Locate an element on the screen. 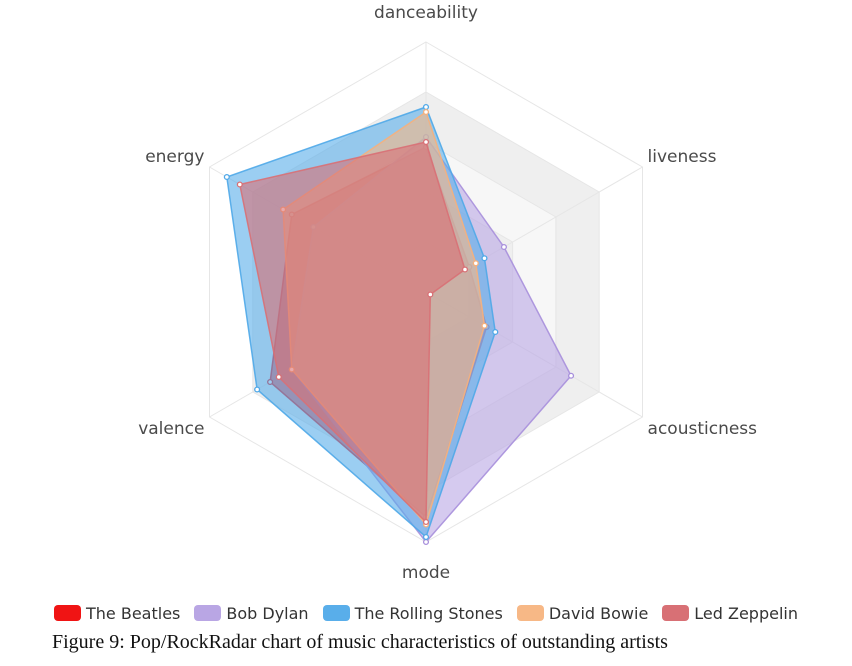 This screenshot has height=666, width=852. point-the-rolling-stones-energy is located at coordinates (226, 177).